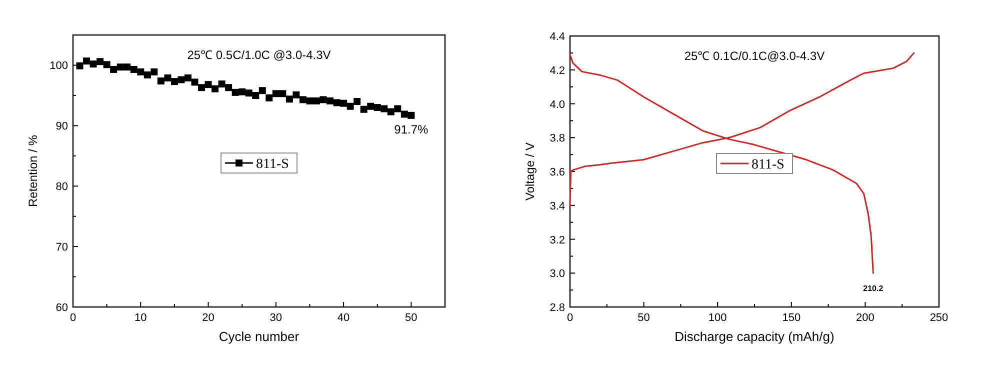 The height and width of the screenshot is (376, 1000). What do you see at coordinates (557, 138) in the screenshot?
I see `y-tick-label: 3.8` at bounding box center [557, 138].